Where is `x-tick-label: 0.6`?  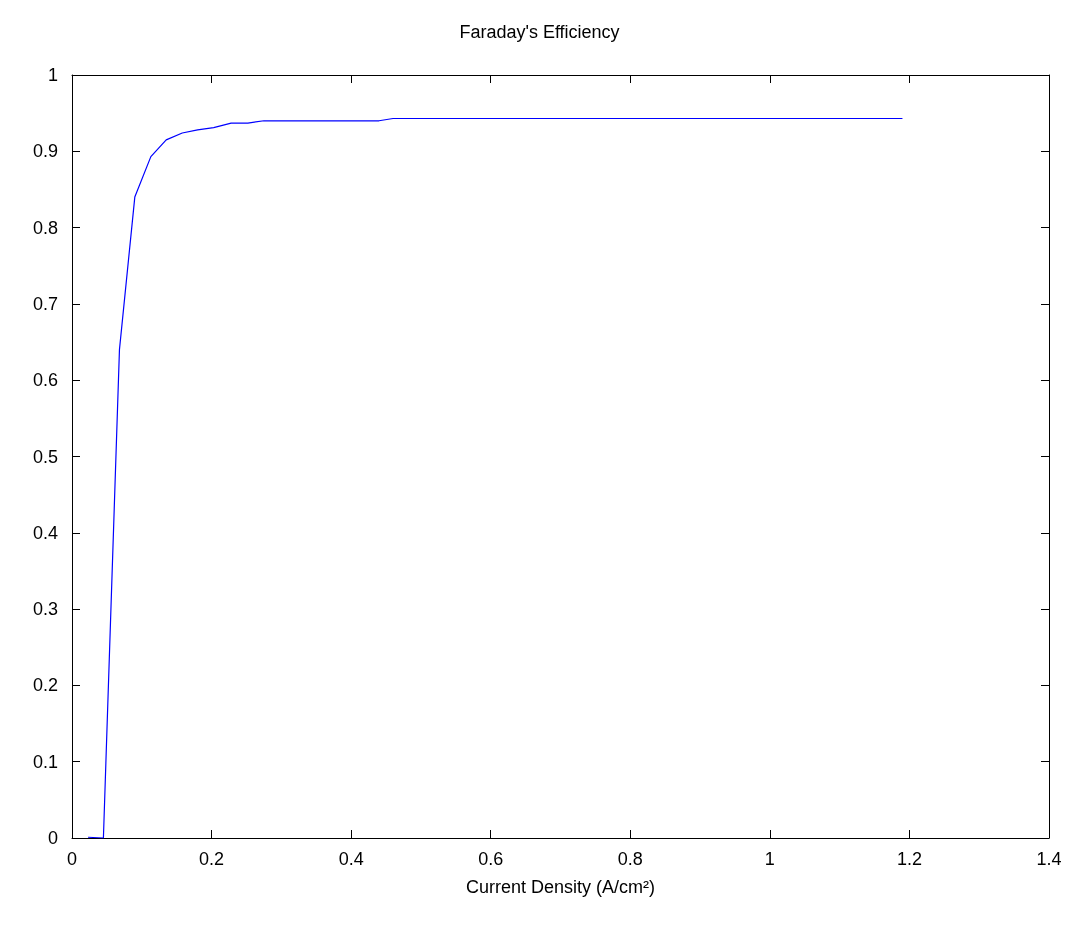
x-tick-label: 0.6 is located at coordinates (491, 859).